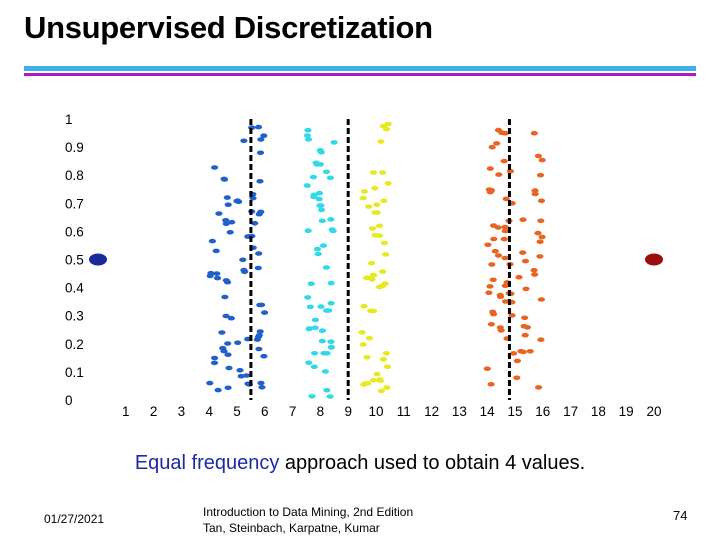  Describe the element at coordinates (69, 119) in the screenshot. I see `y-tick-label: 1` at that location.